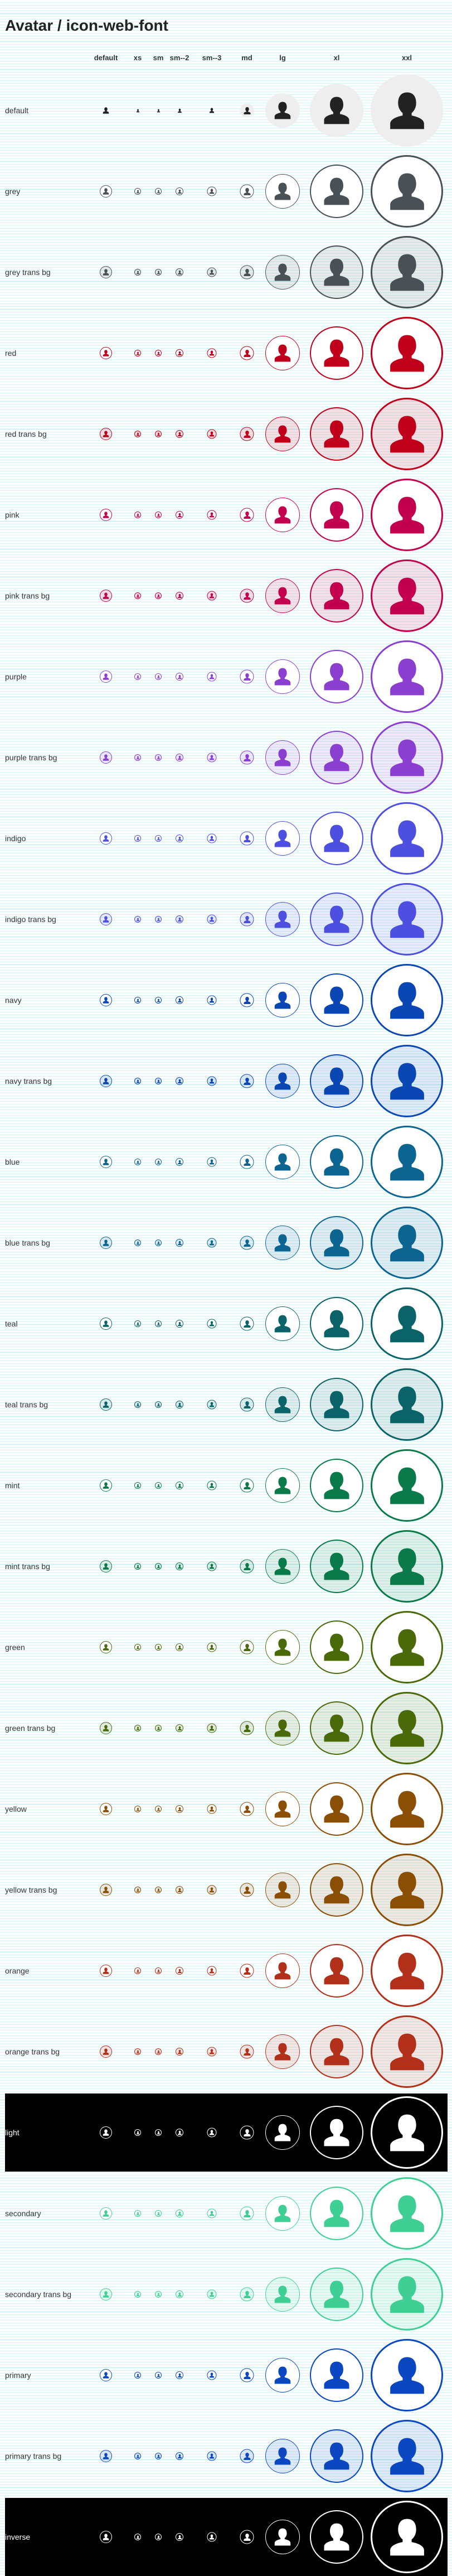 This screenshot has height=2576, width=452. What do you see at coordinates (226, 60) in the screenshot?
I see `column-header-row: default xs sm sm--2 sm--3 md lg xl xxl` at bounding box center [226, 60].